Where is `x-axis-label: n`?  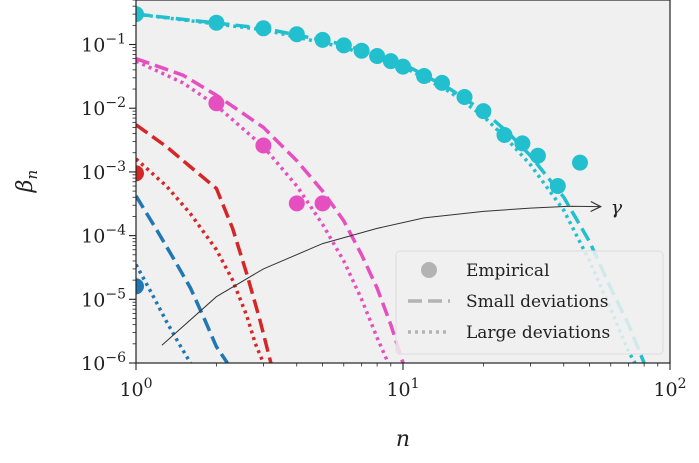 x-axis-label: n is located at coordinates (403, 439).